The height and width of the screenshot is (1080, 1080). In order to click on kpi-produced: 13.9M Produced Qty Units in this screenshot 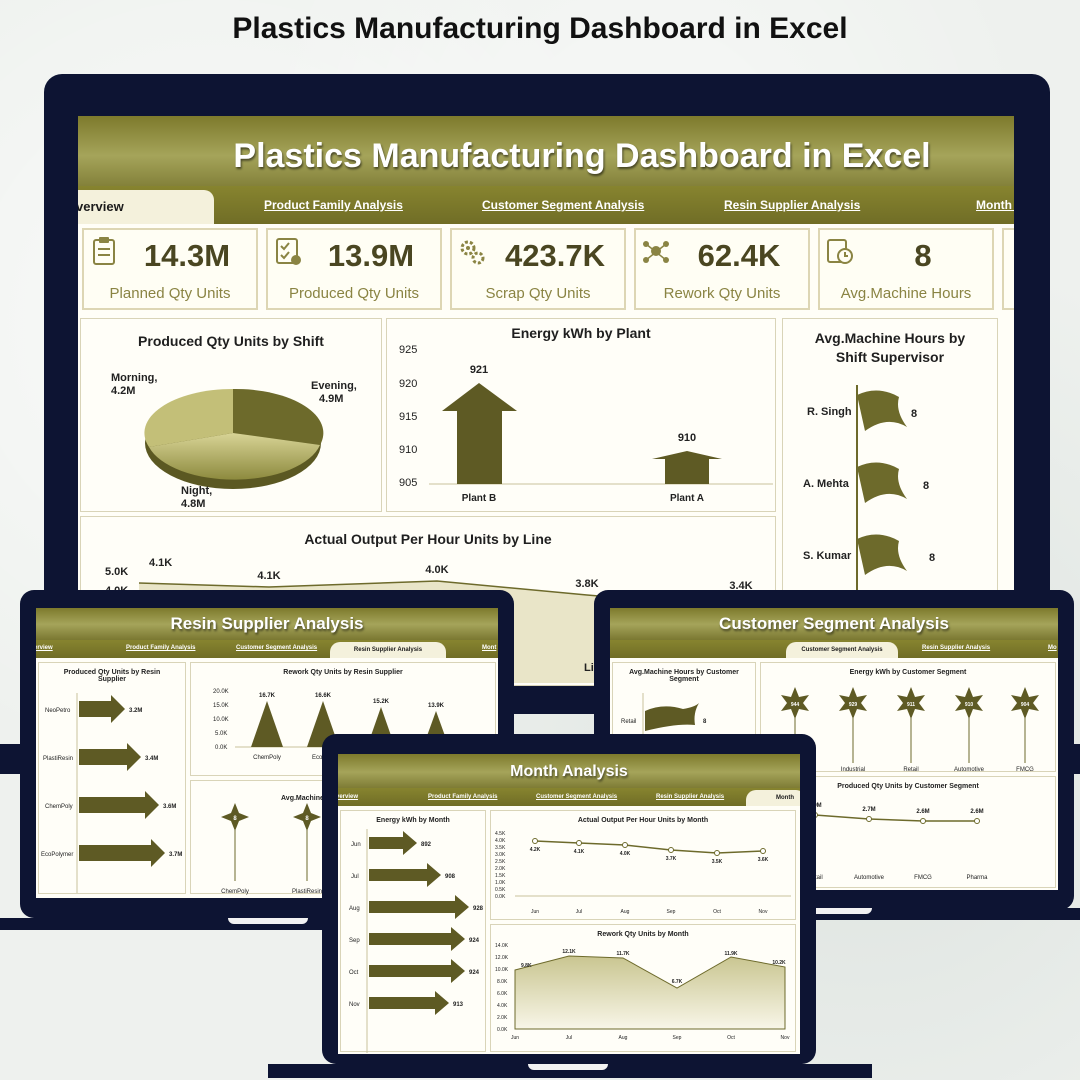, I will do `click(354, 269)`.